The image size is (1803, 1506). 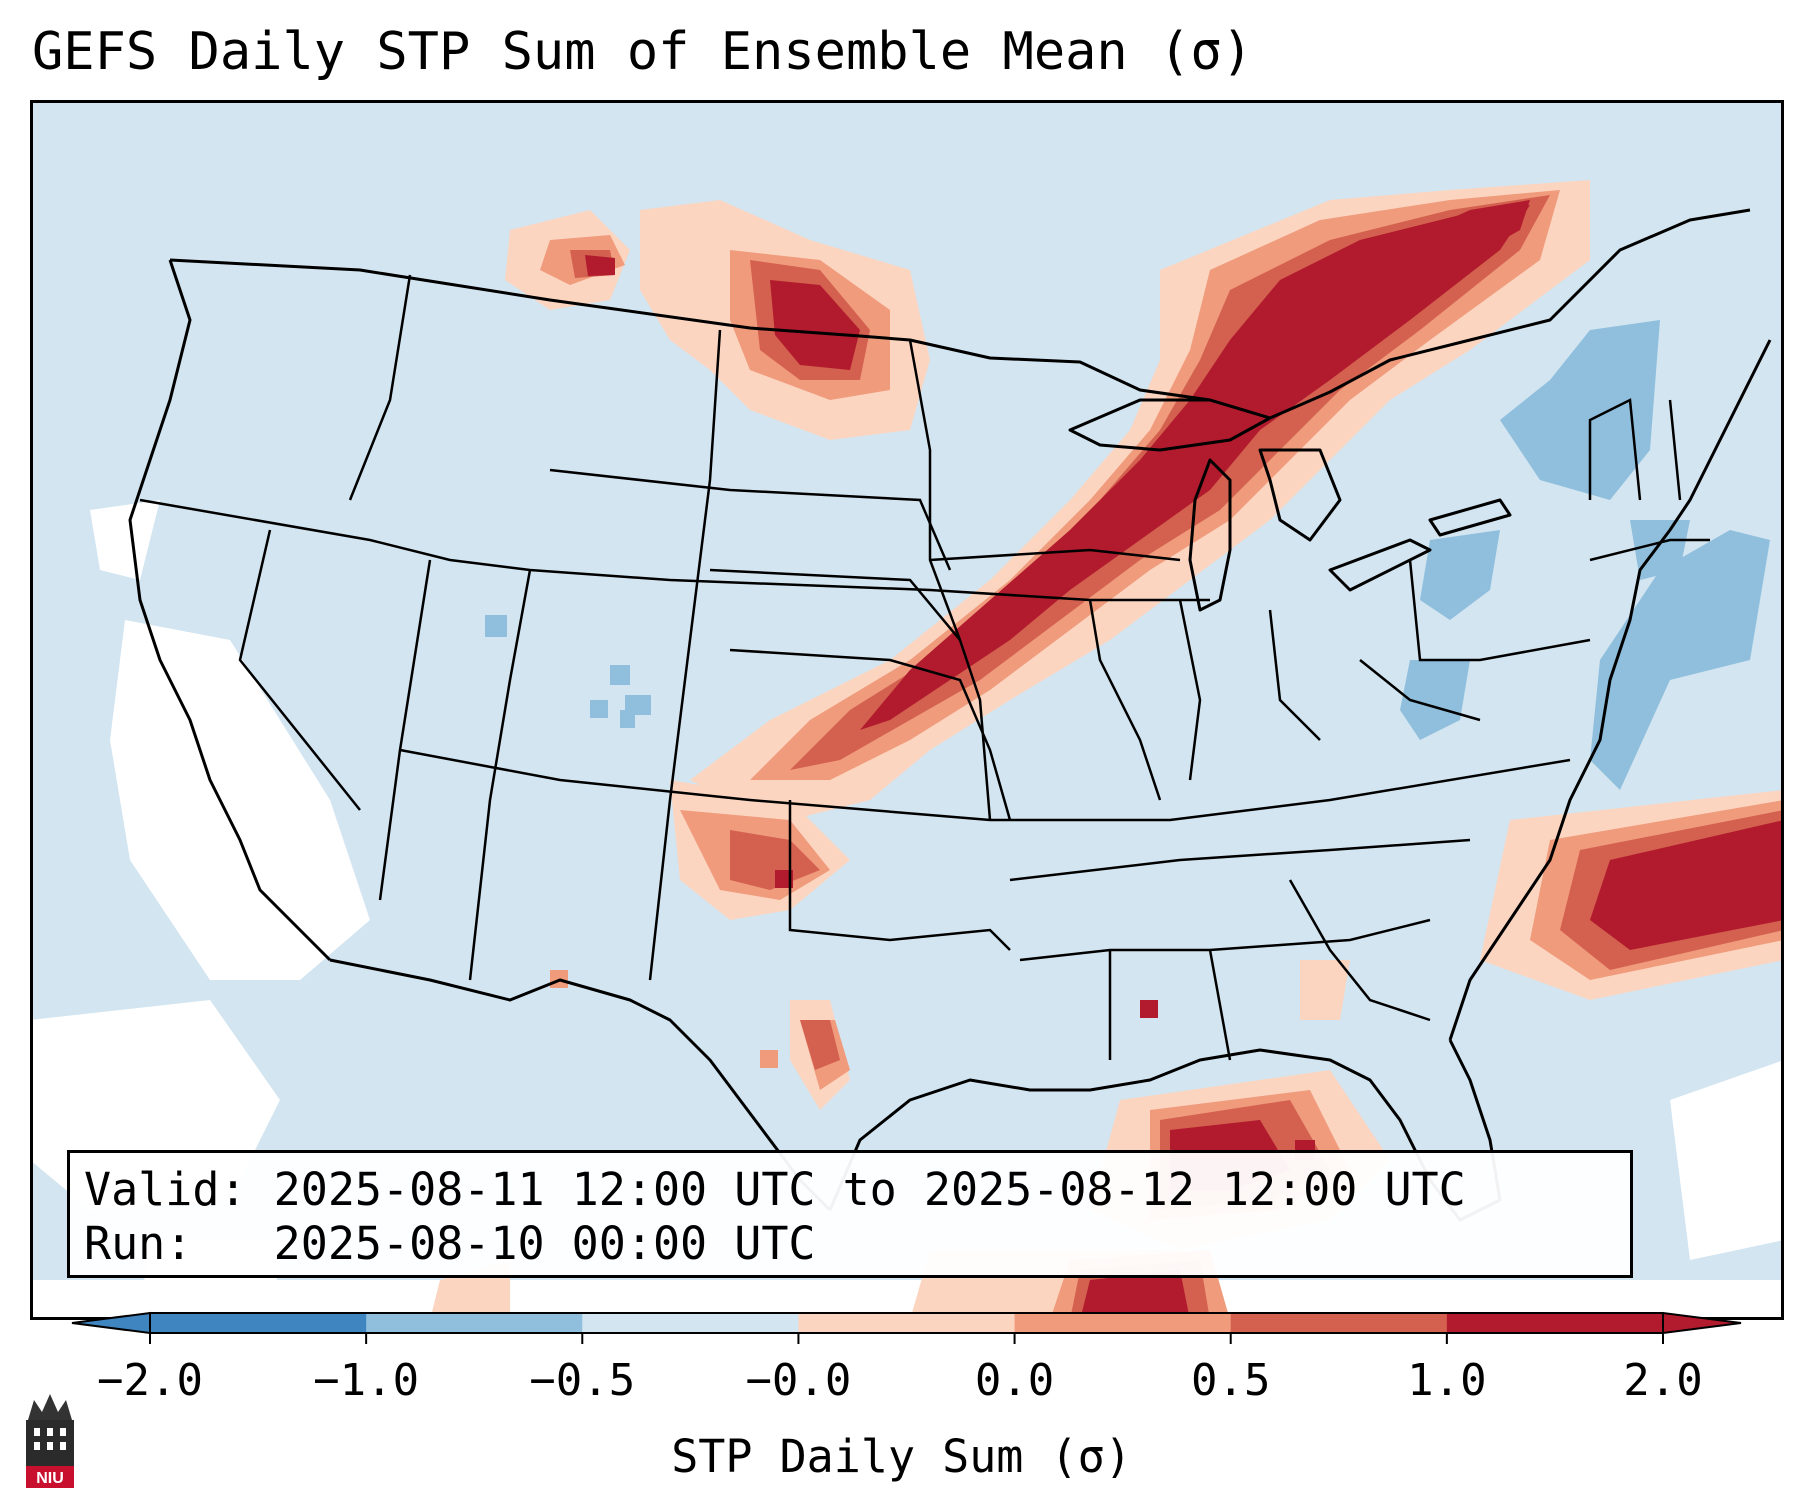 What do you see at coordinates (1470, 517) in the screenshot?
I see `lake-ontario` at bounding box center [1470, 517].